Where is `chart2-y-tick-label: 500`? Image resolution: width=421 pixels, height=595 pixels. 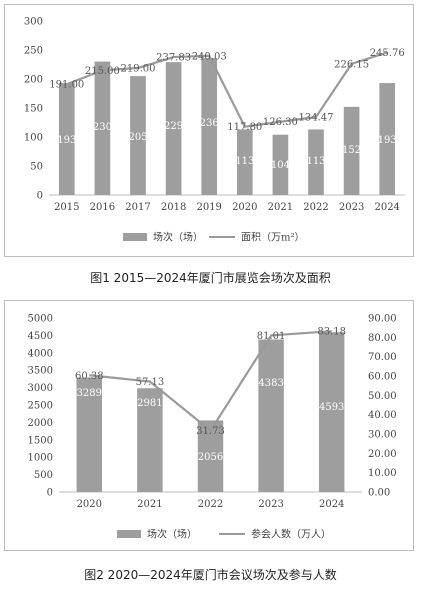 chart2-y-tick-label: 500 is located at coordinates (43, 475).